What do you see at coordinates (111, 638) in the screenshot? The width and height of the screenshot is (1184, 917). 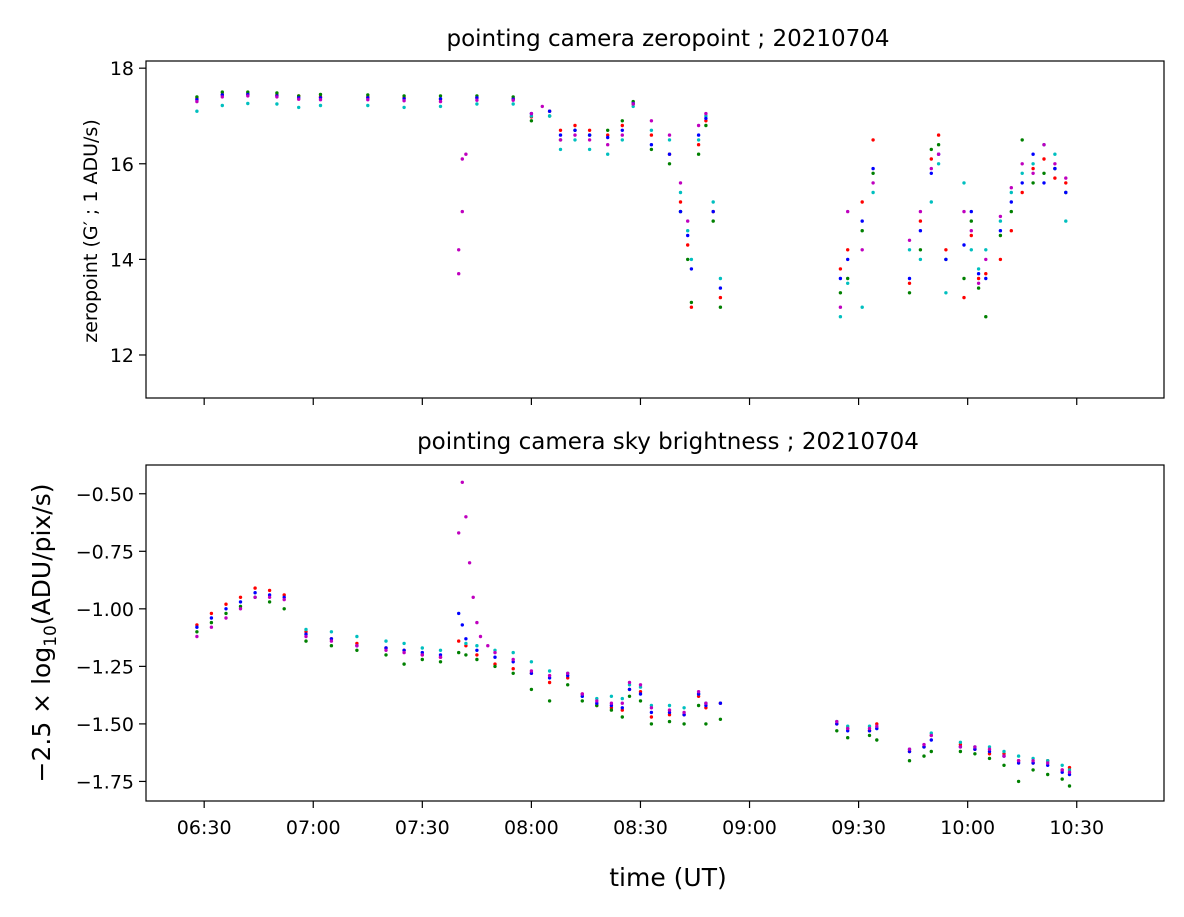 I see `sky-brightness-y-ticks: −1.75 −1.50 −1.25 −1.00 −0.75 −0.50` at bounding box center [111, 638].